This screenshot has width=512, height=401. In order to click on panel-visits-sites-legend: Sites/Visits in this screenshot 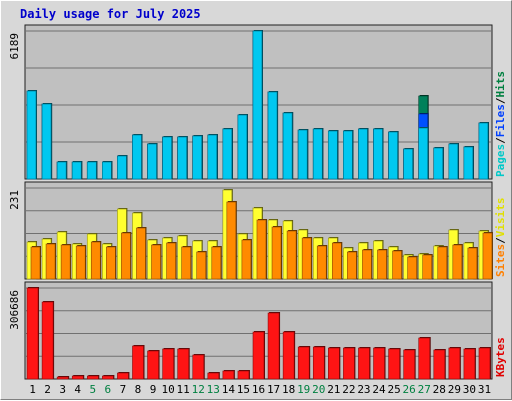, I will do `click(500, 238)`.